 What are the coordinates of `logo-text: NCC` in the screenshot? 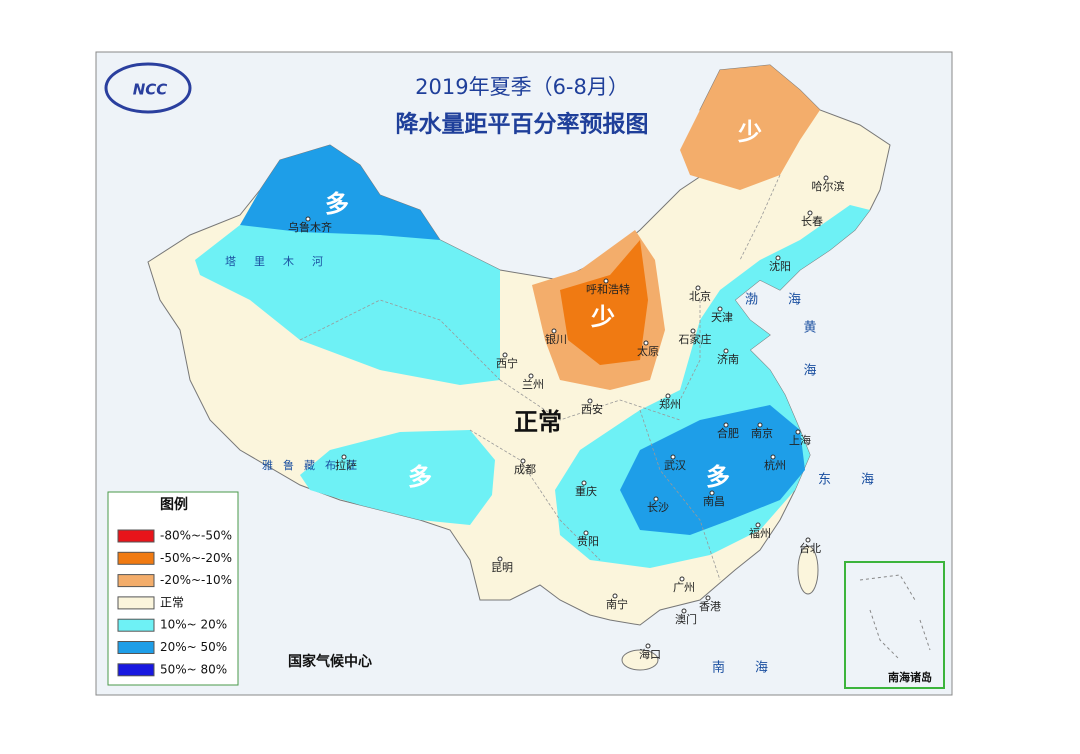 It's located at (150, 90).